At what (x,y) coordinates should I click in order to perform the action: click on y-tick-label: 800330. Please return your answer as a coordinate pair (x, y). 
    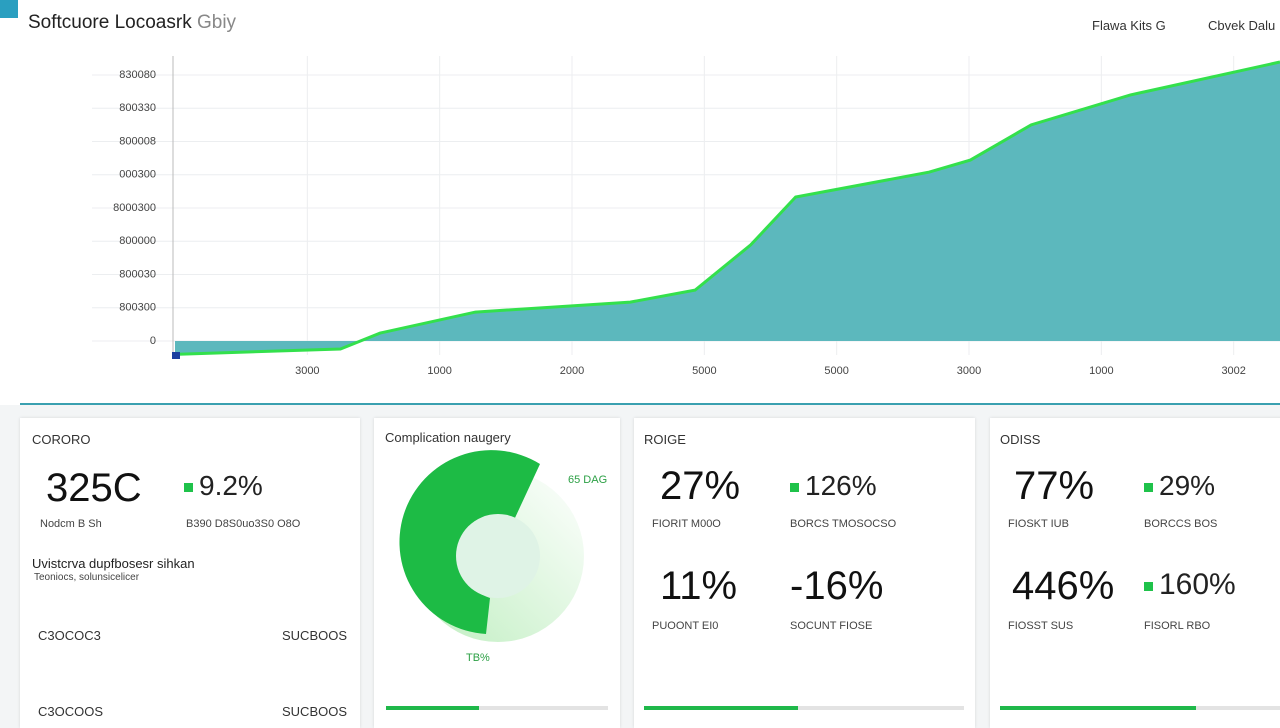
    Looking at the image, I should click on (137, 108).